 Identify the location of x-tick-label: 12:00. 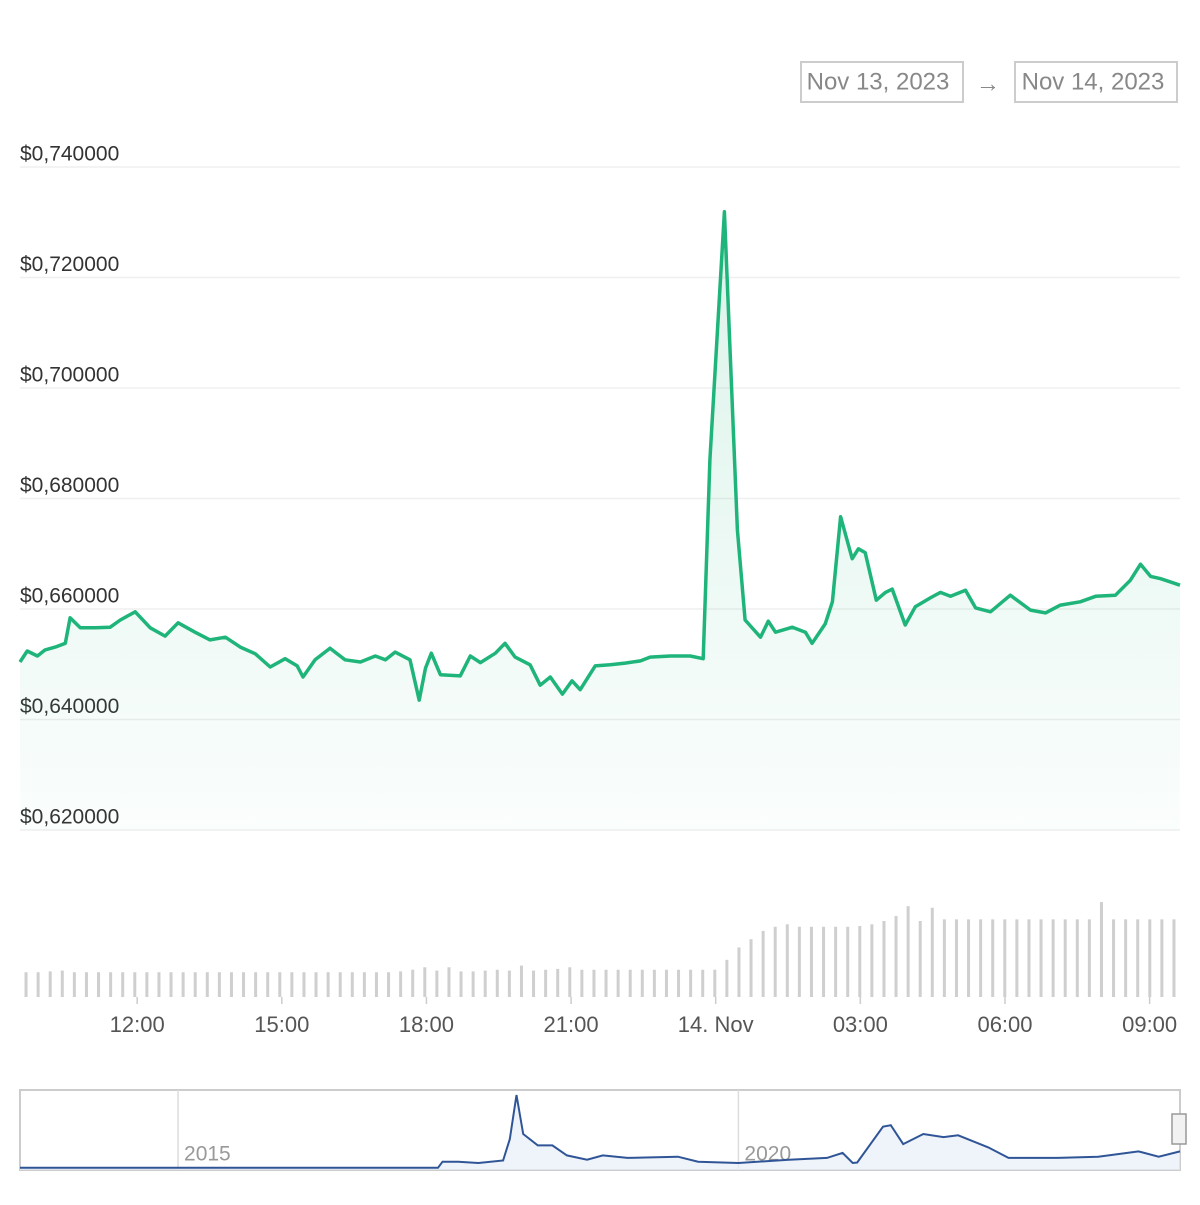
(137, 1024).